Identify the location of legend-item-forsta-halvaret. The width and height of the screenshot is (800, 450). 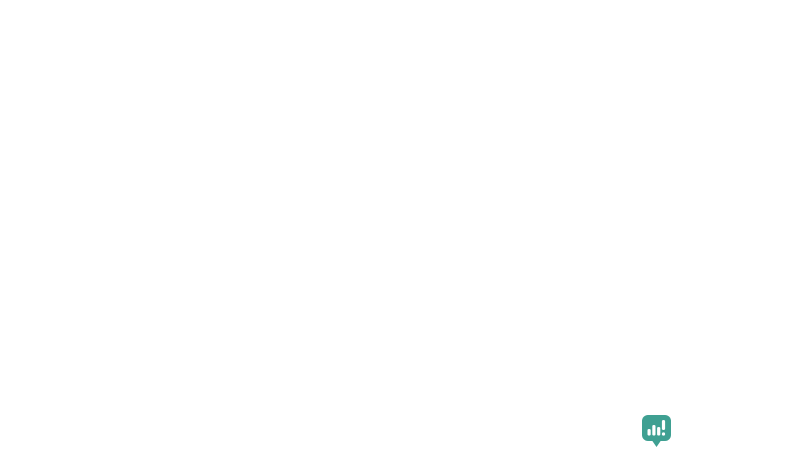
(605, 129).